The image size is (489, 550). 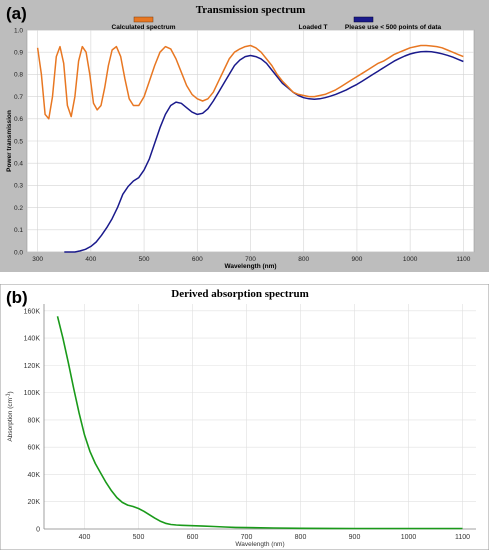 What do you see at coordinates (18, 164) in the screenshot?
I see `y-tick-label: 0.4` at bounding box center [18, 164].